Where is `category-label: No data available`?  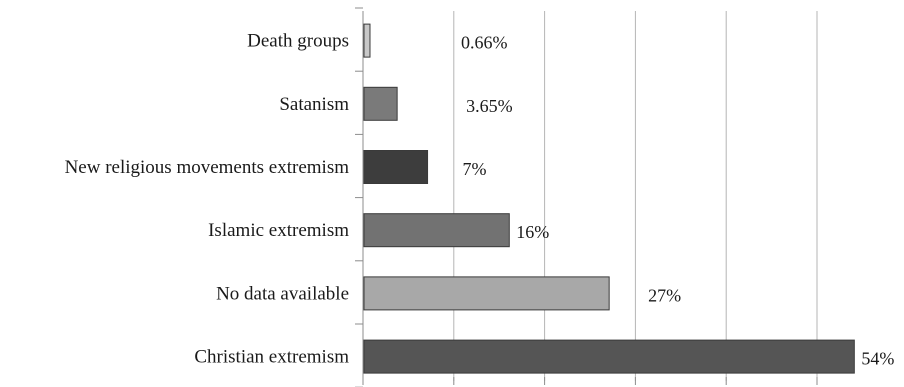
category-label: No data available is located at coordinates (282, 293).